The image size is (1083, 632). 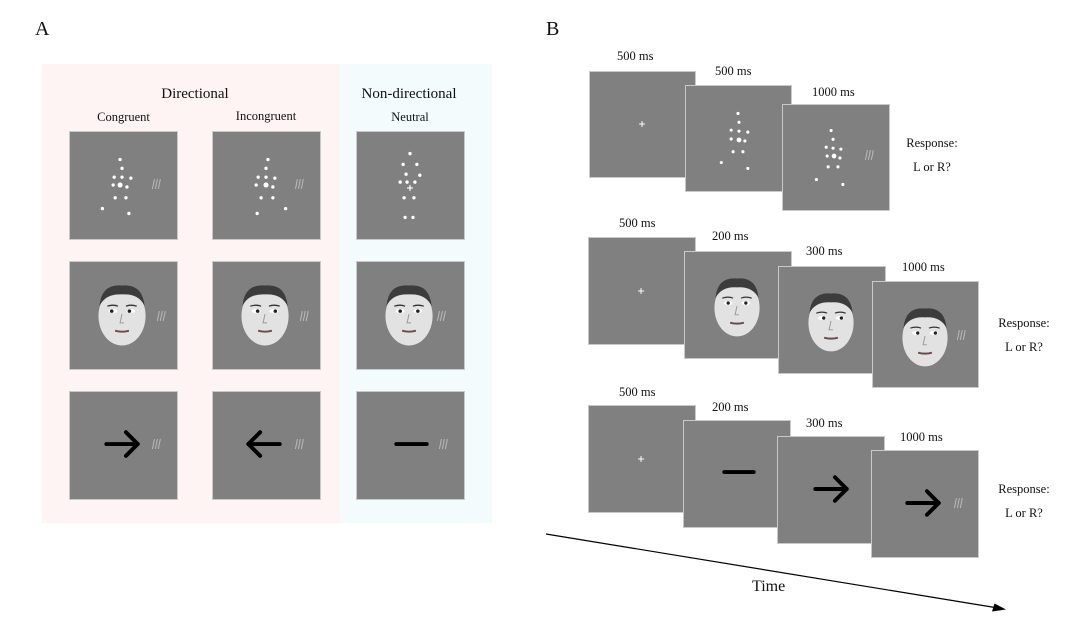 I want to click on seq1-response-line2: L or R?, so click(x=932, y=167).